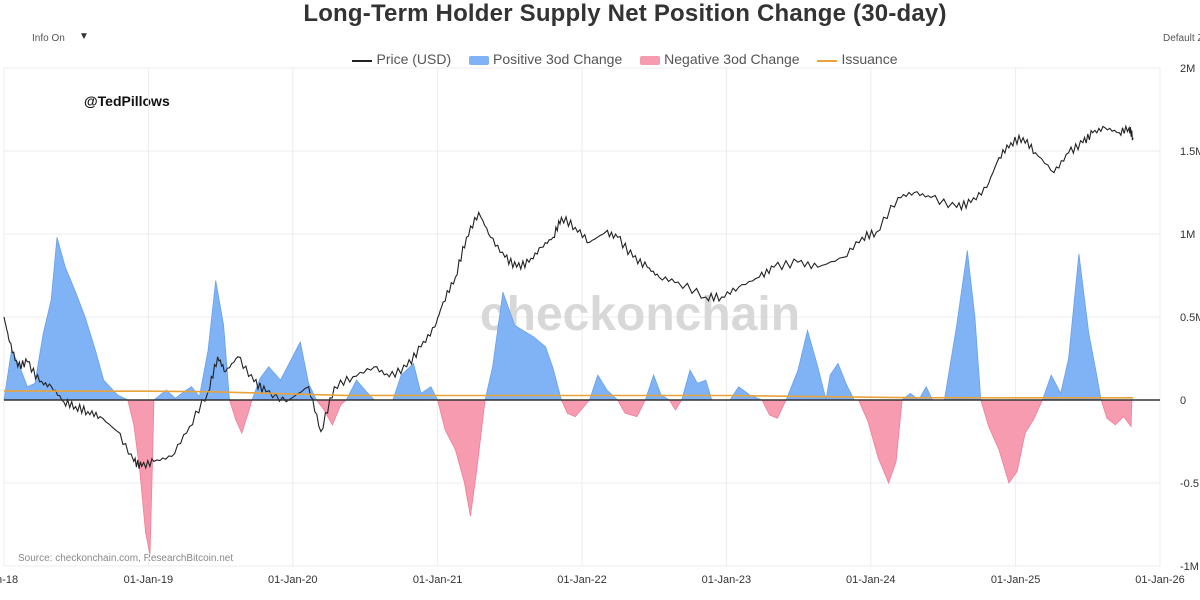  Describe the element at coordinates (362, 60) in the screenshot. I see `legend-swatch-price` at that location.